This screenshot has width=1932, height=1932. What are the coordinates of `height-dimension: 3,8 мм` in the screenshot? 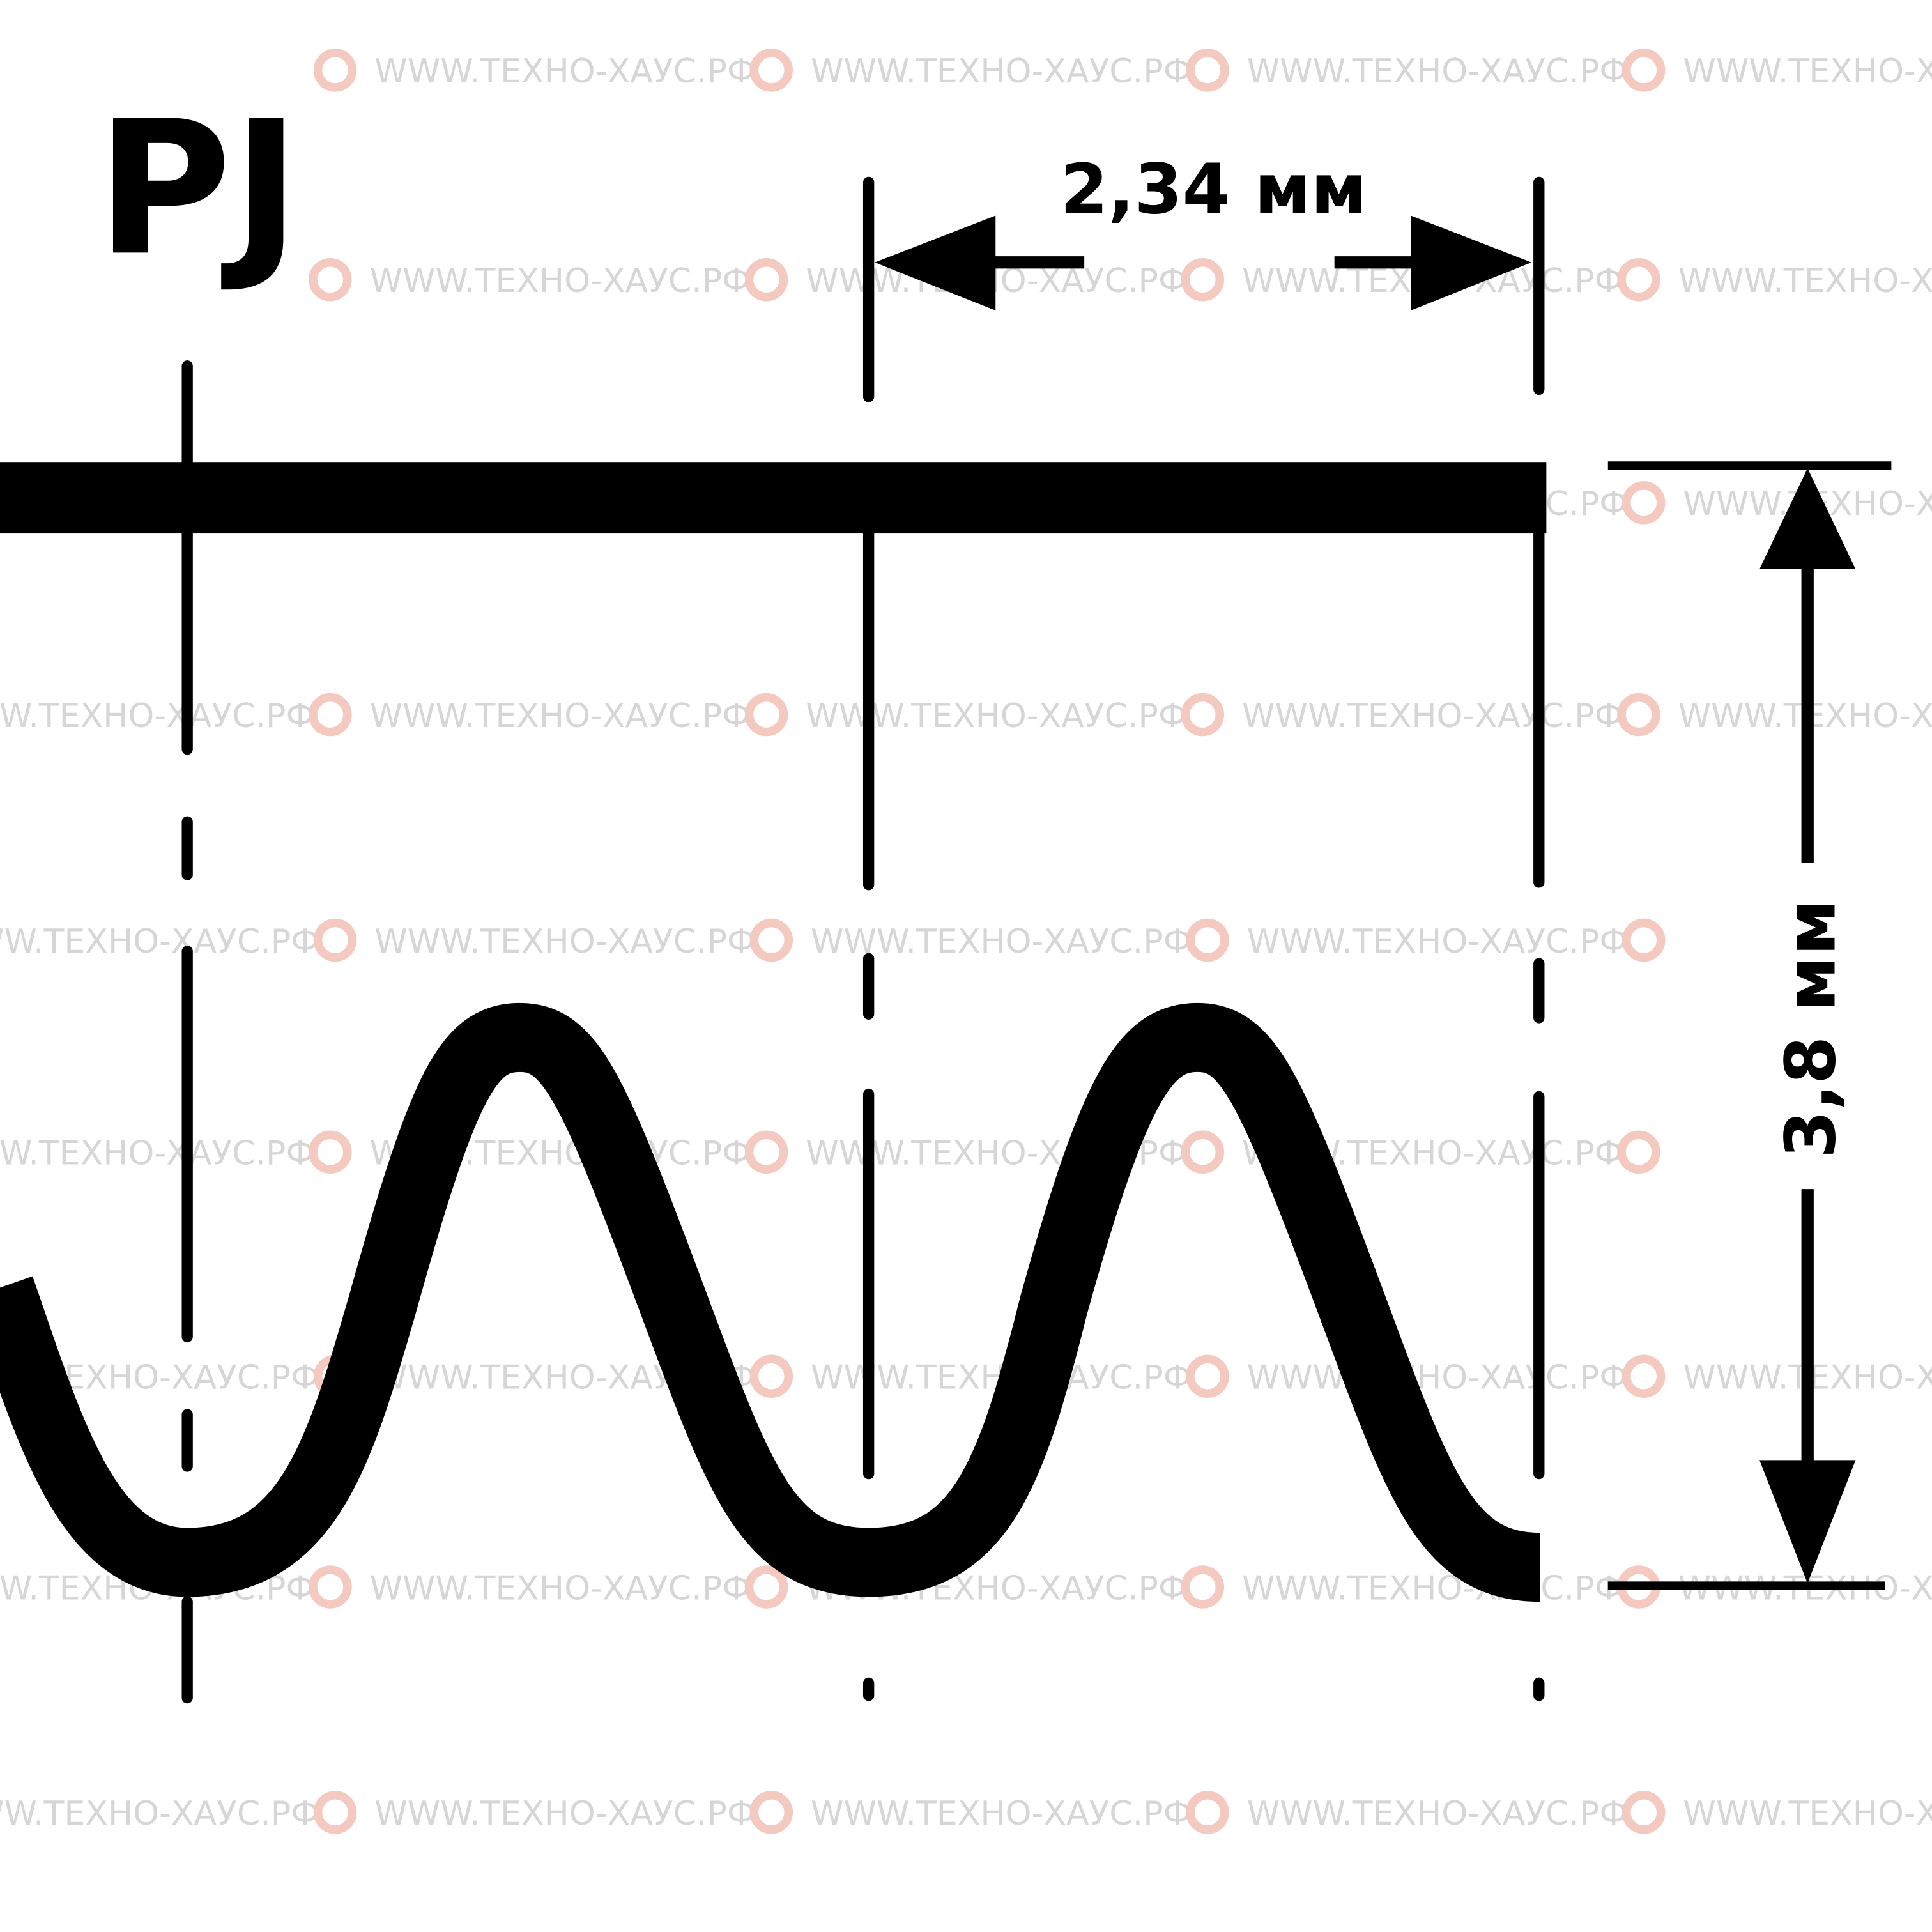 It's located at (1749, 1025).